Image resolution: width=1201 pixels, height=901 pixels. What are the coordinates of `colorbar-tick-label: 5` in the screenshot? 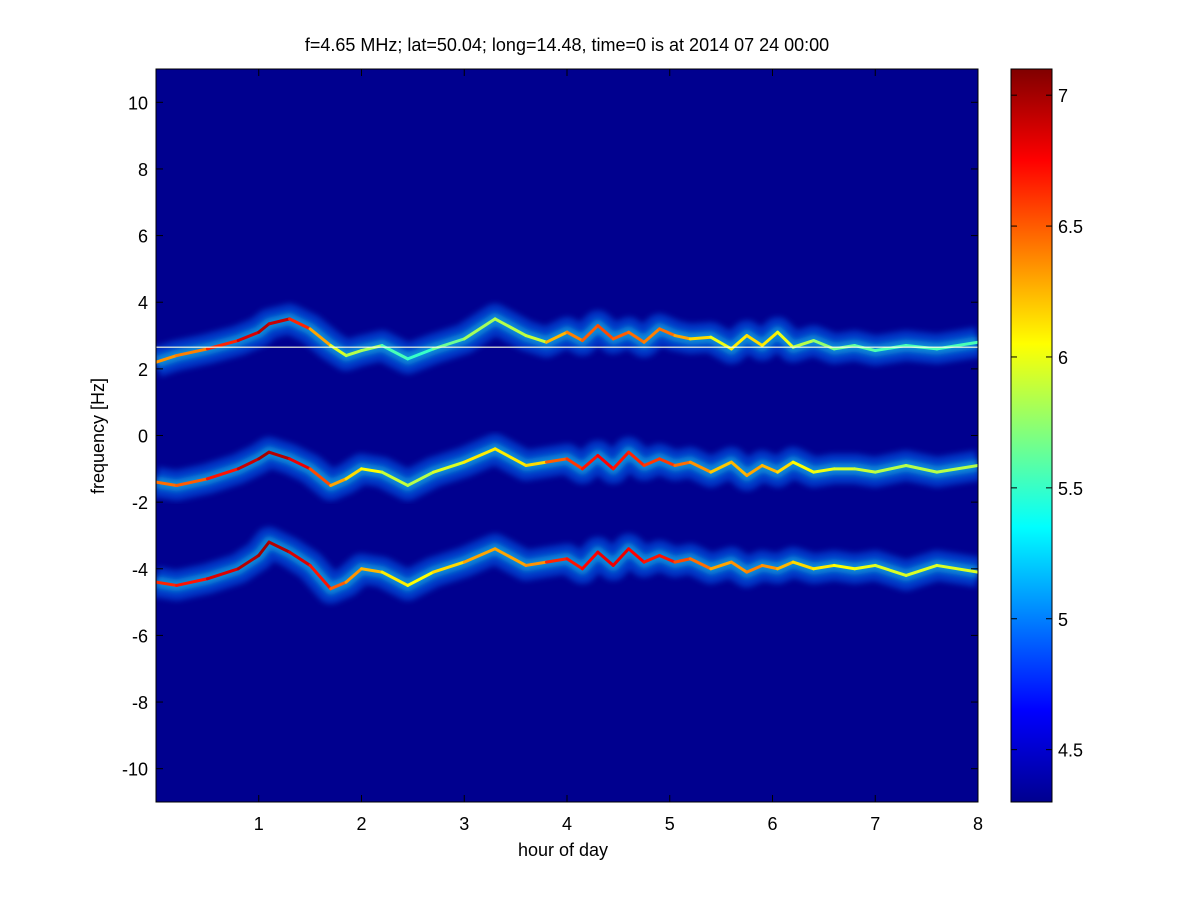 It's located at (1063, 620).